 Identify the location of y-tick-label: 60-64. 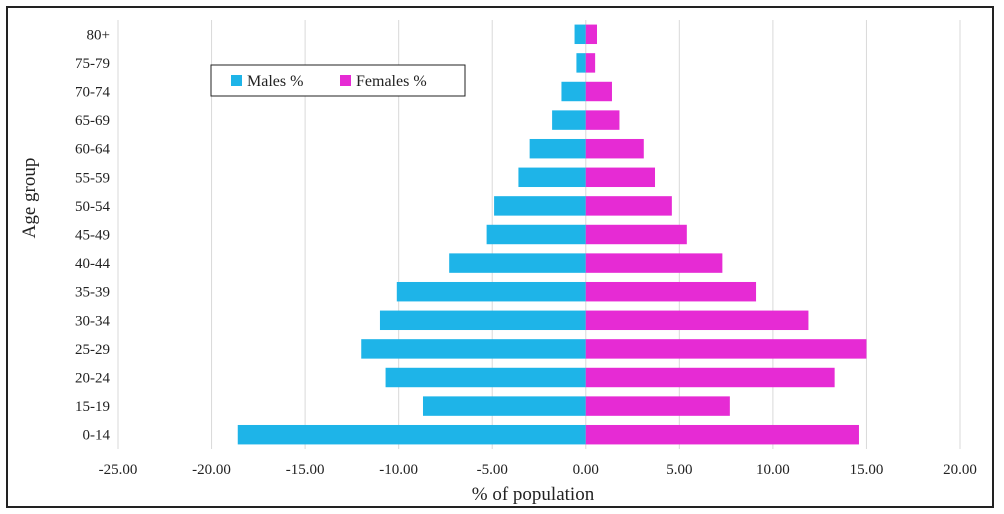
(92, 150).